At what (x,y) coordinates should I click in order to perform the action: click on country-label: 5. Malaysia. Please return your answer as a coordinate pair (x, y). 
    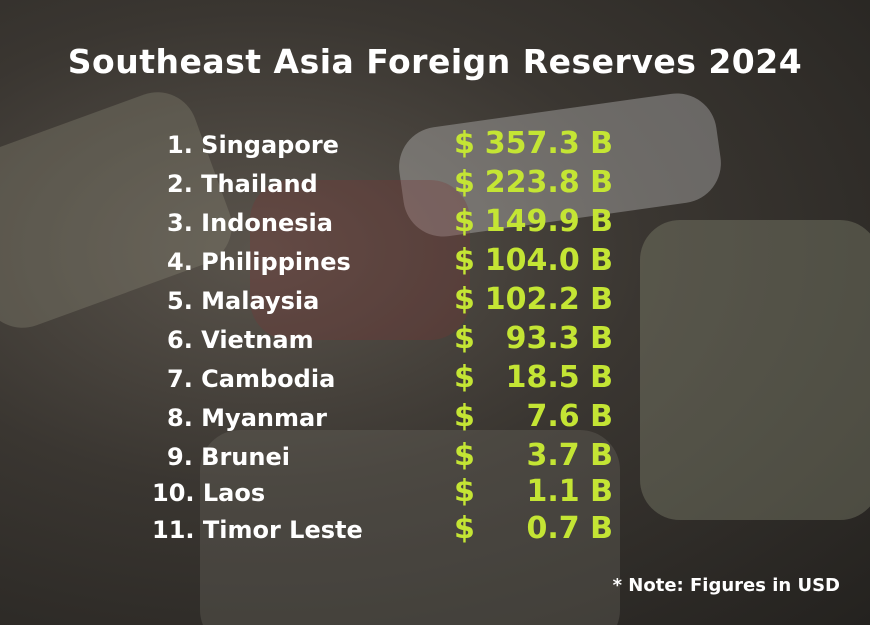
    Looking at the image, I should click on (243, 301).